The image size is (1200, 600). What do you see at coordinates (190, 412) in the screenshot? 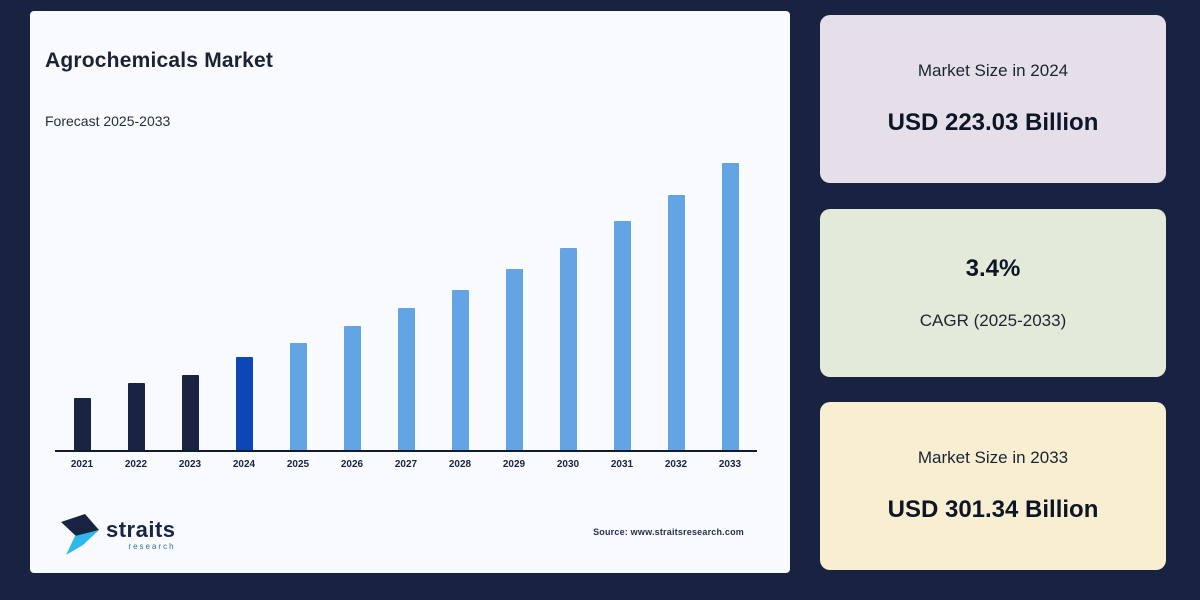
I see `bar-2023` at bounding box center [190, 412].